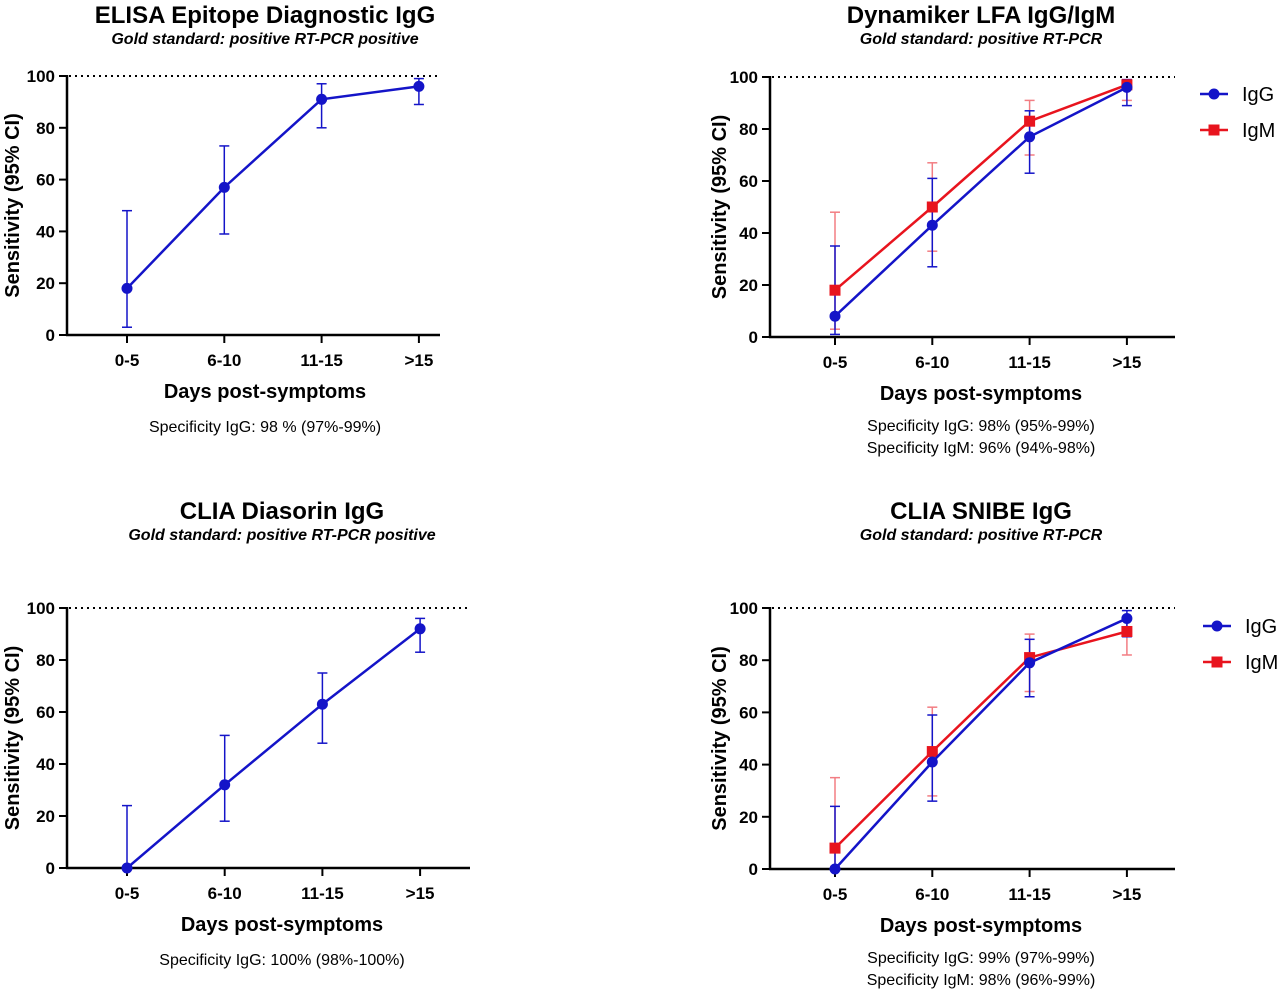 This screenshot has height=991, width=1280. I want to click on chart-title: CLIA SNIBE IgG, so click(981, 511).